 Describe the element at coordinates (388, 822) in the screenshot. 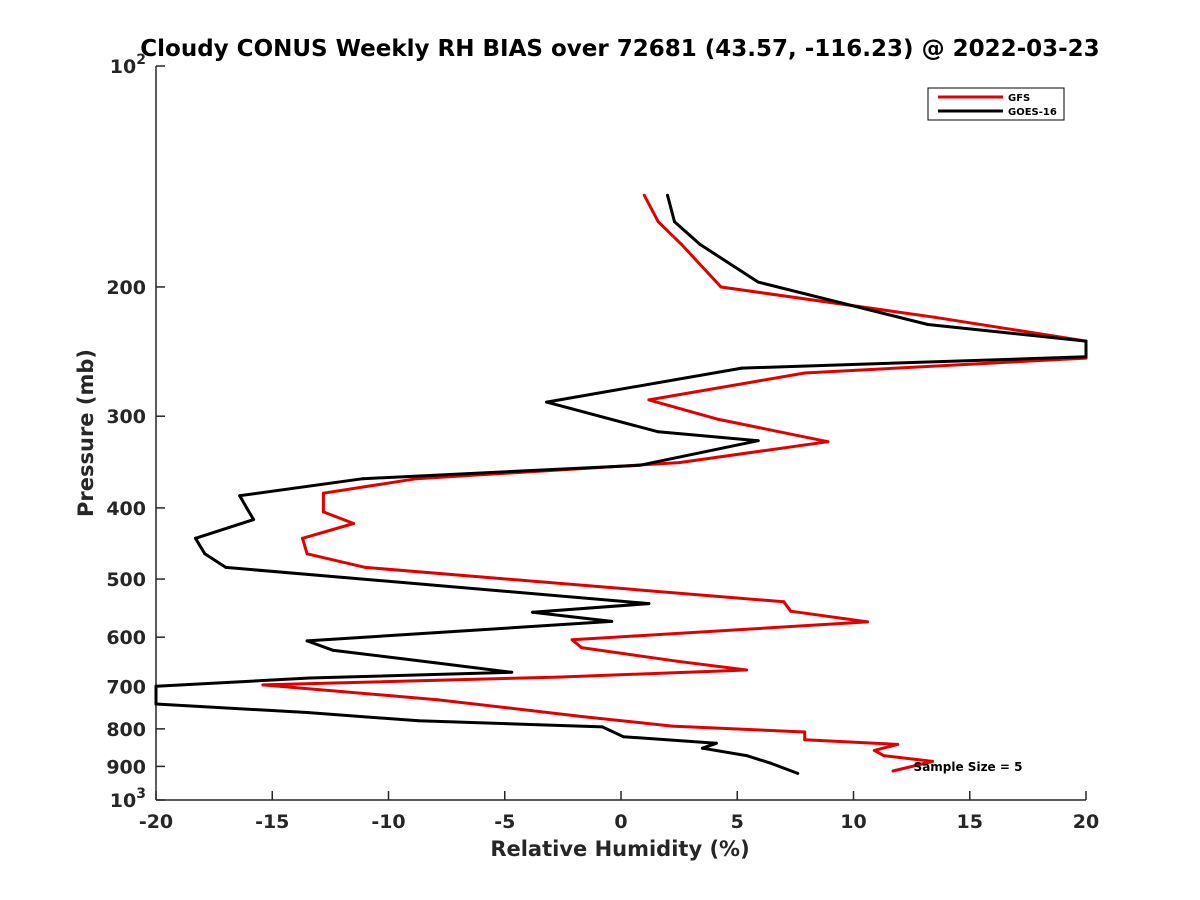

I see `x-tick-label: -10` at that location.